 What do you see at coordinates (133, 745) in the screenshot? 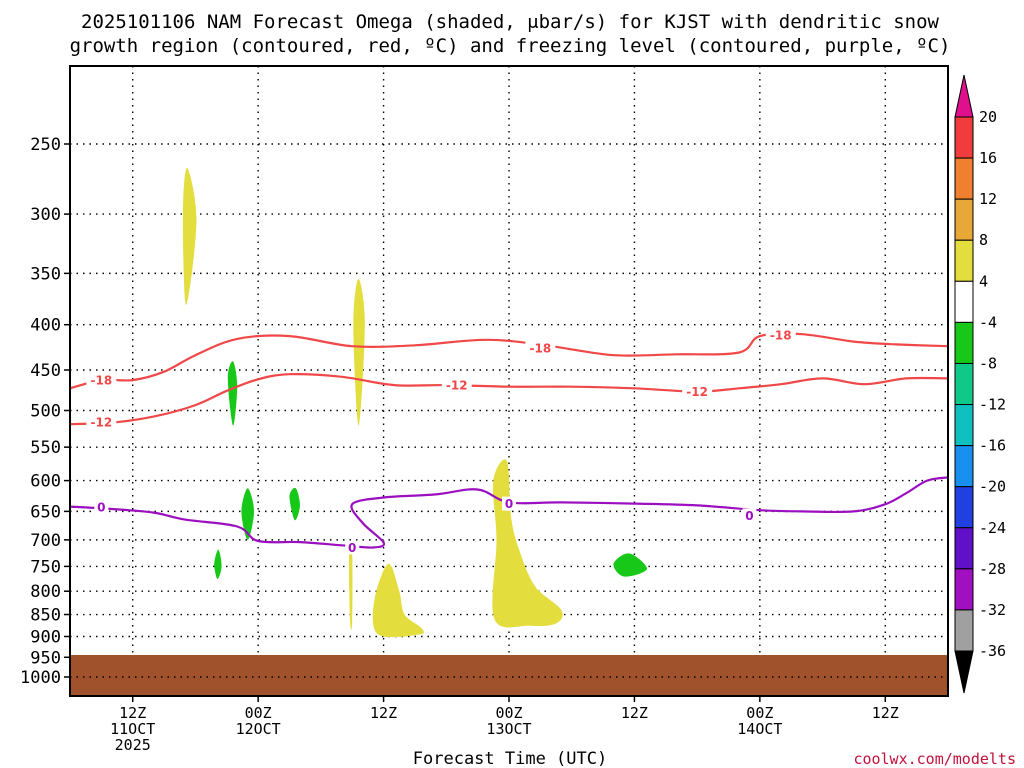
I see `x-tick-label-6-2: 2025` at bounding box center [133, 745].